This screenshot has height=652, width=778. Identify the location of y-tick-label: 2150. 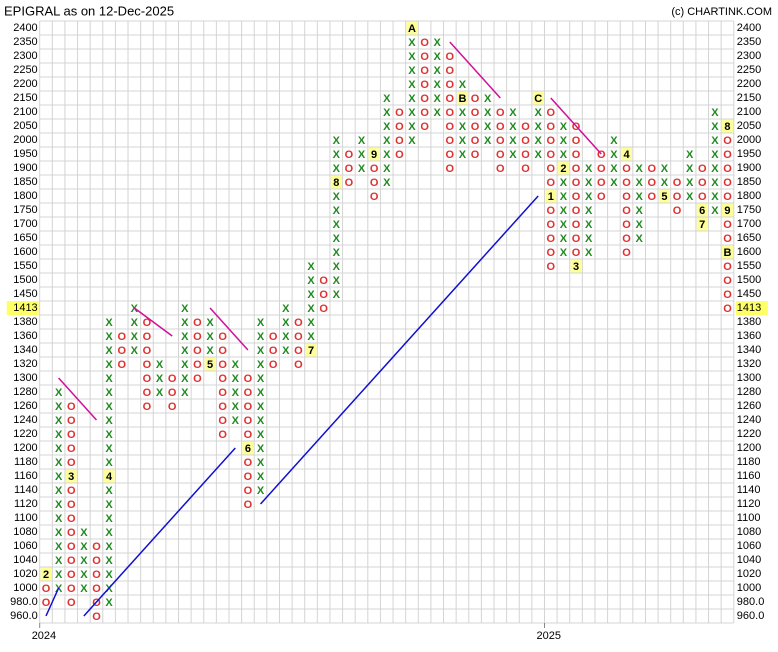
(25, 98).